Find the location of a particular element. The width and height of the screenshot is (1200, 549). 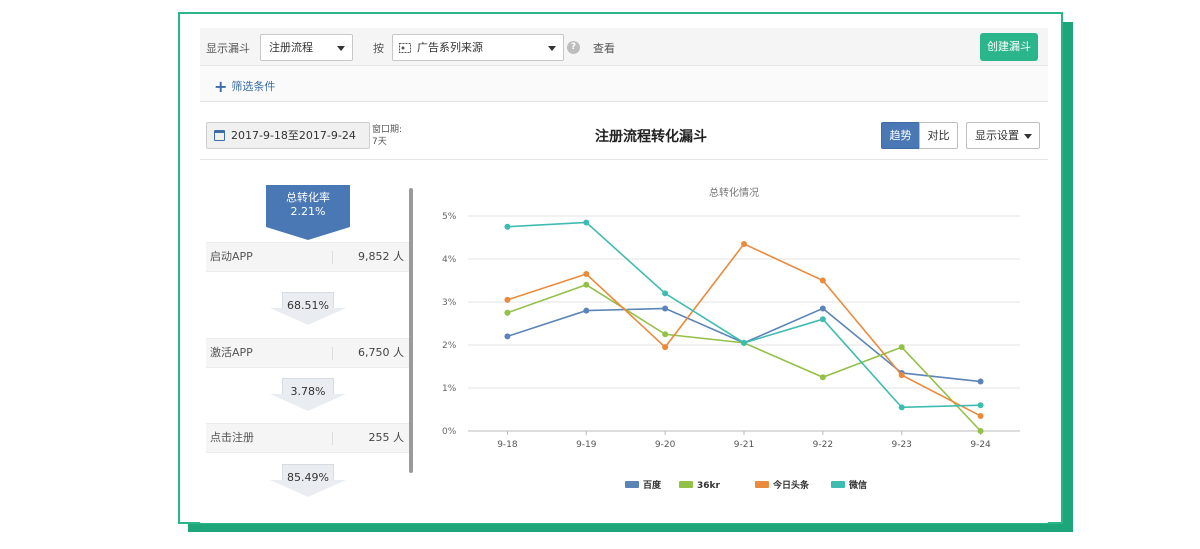

total-conversion-value: 2.21% is located at coordinates (308, 211).